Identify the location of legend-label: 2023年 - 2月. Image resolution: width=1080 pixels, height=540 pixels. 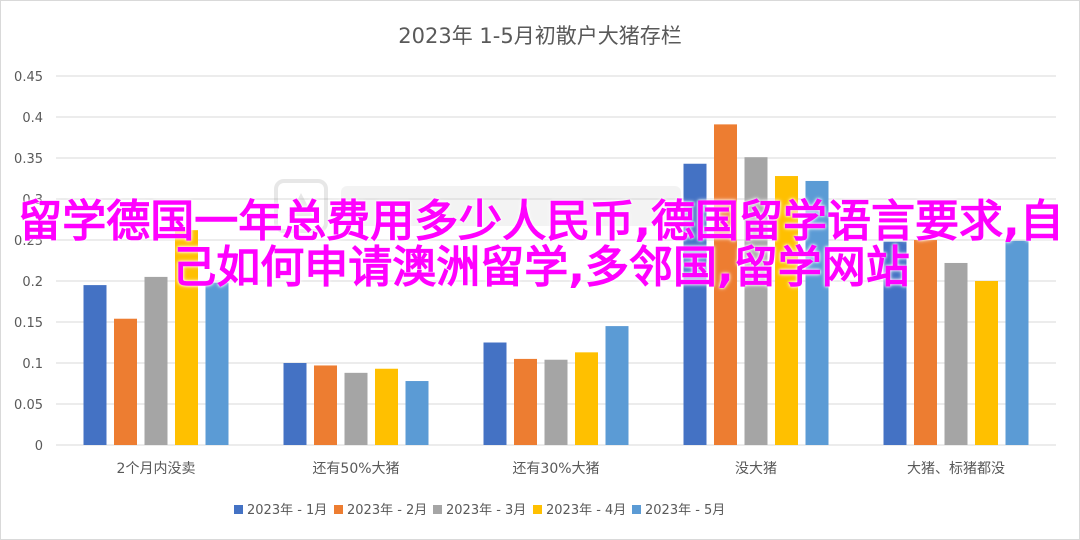
(387, 510).